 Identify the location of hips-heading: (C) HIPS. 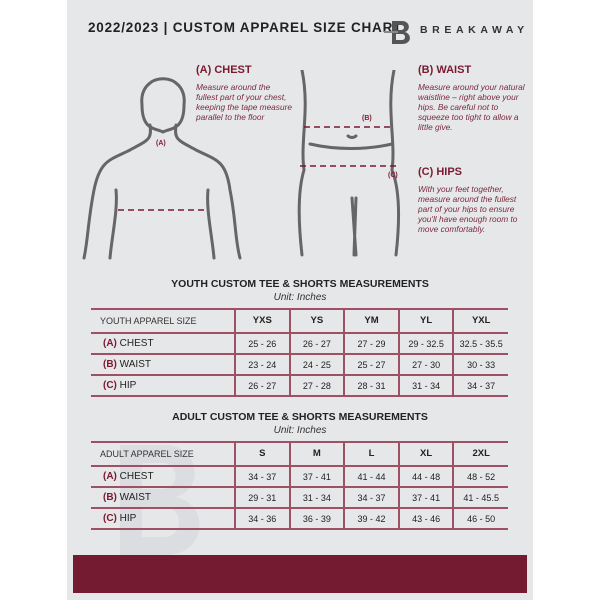
(440, 172).